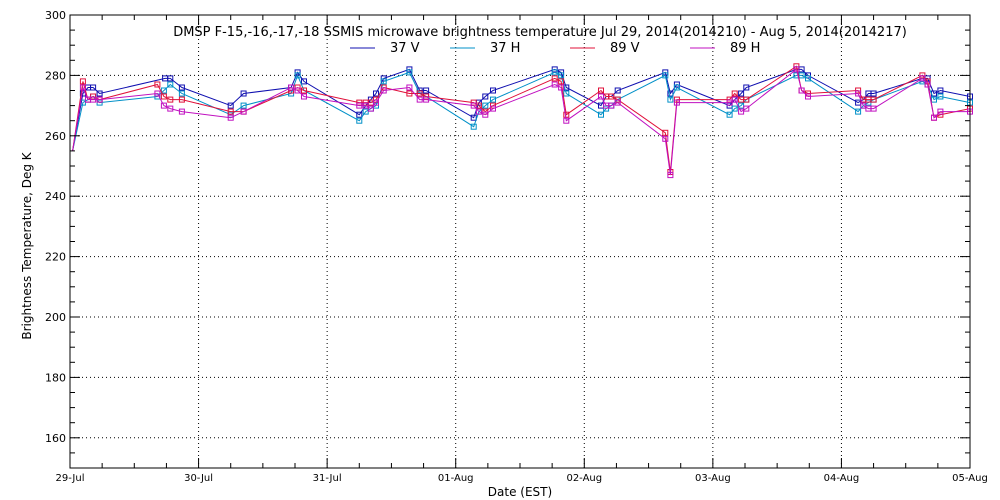  I want to click on series-37-h, so click(522, 110).